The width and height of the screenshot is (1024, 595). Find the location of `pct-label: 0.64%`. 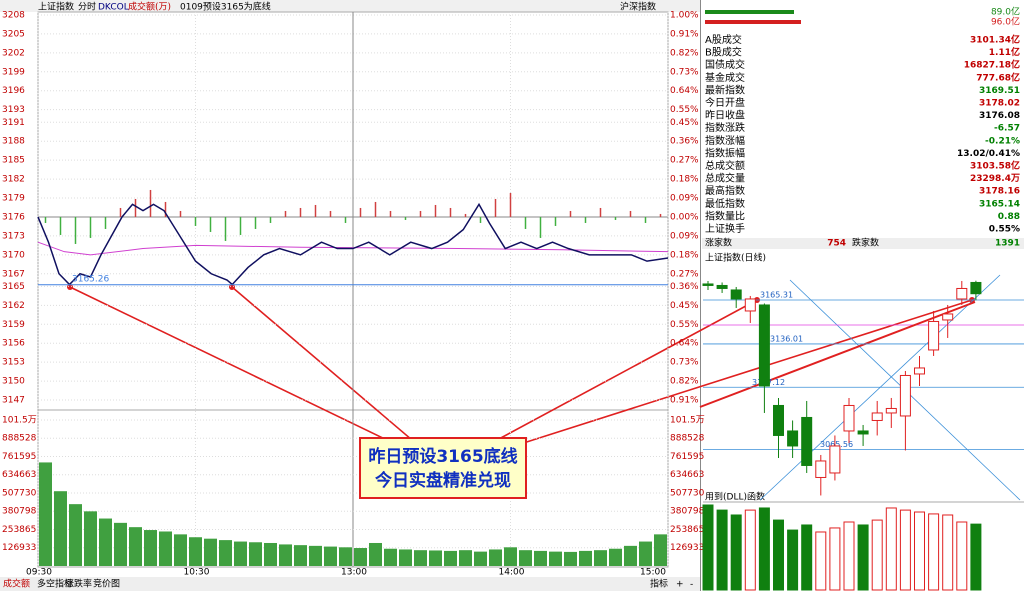

pct-label: 0.64% is located at coordinates (684, 344).